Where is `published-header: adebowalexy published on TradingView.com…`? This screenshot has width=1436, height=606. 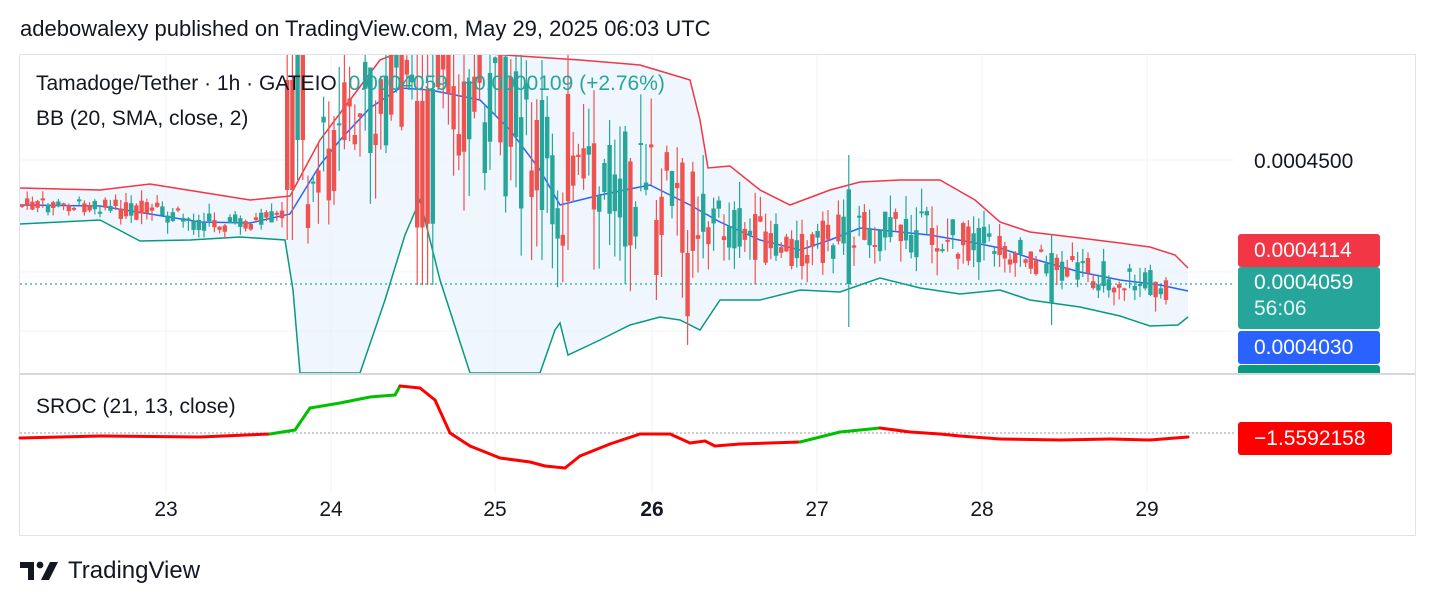
published-header: adebowalexy published on TradingView.com… is located at coordinates (365, 28).